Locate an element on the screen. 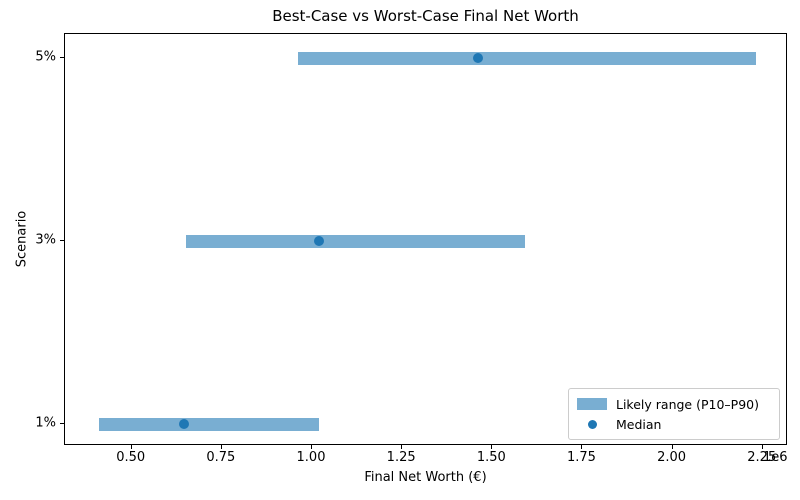  median-dot-swatch-icon is located at coordinates (592, 424).